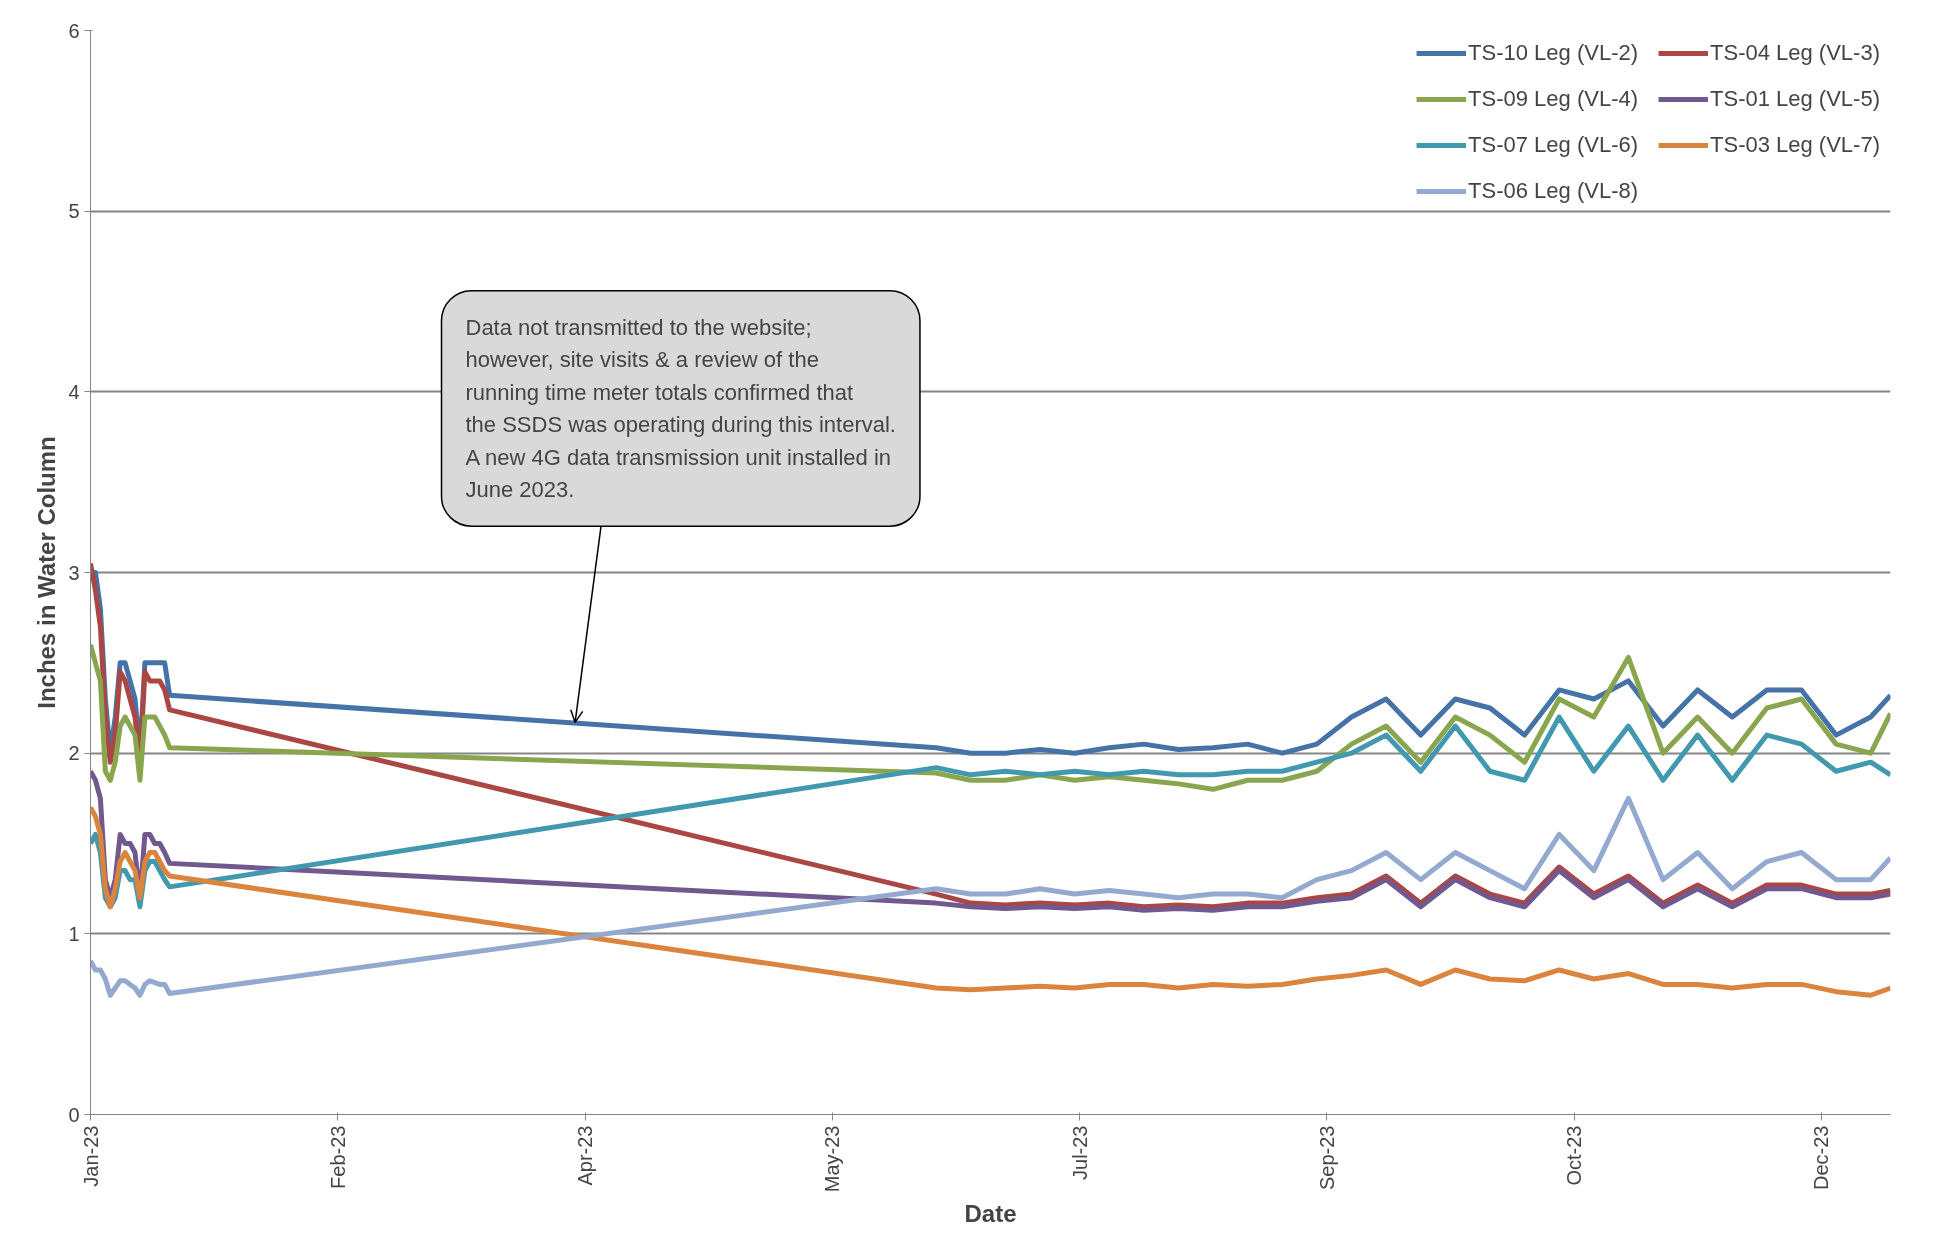 The height and width of the screenshot is (1243, 1944). What do you see at coordinates (585, 1155) in the screenshot?
I see `x-tick-label: Apr-23` at bounding box center [585, 1155].